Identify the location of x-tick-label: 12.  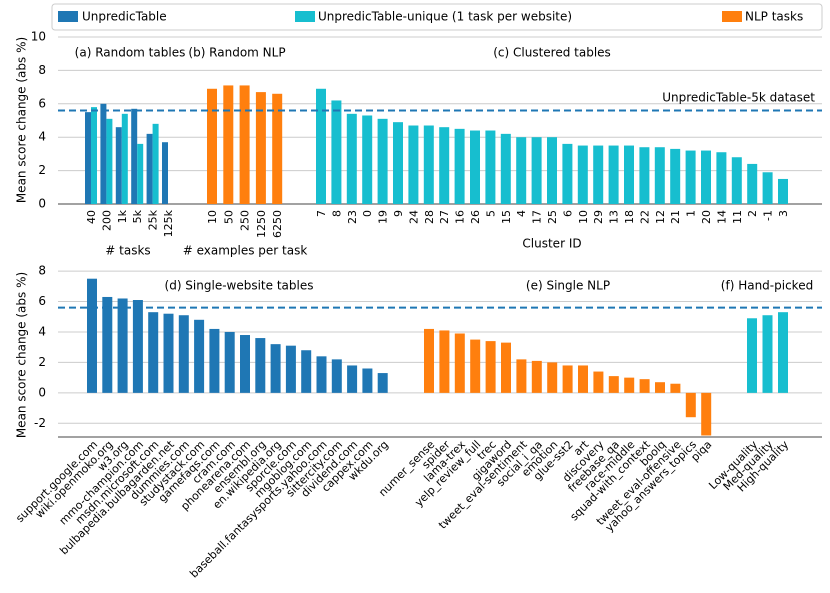
(660, 217).